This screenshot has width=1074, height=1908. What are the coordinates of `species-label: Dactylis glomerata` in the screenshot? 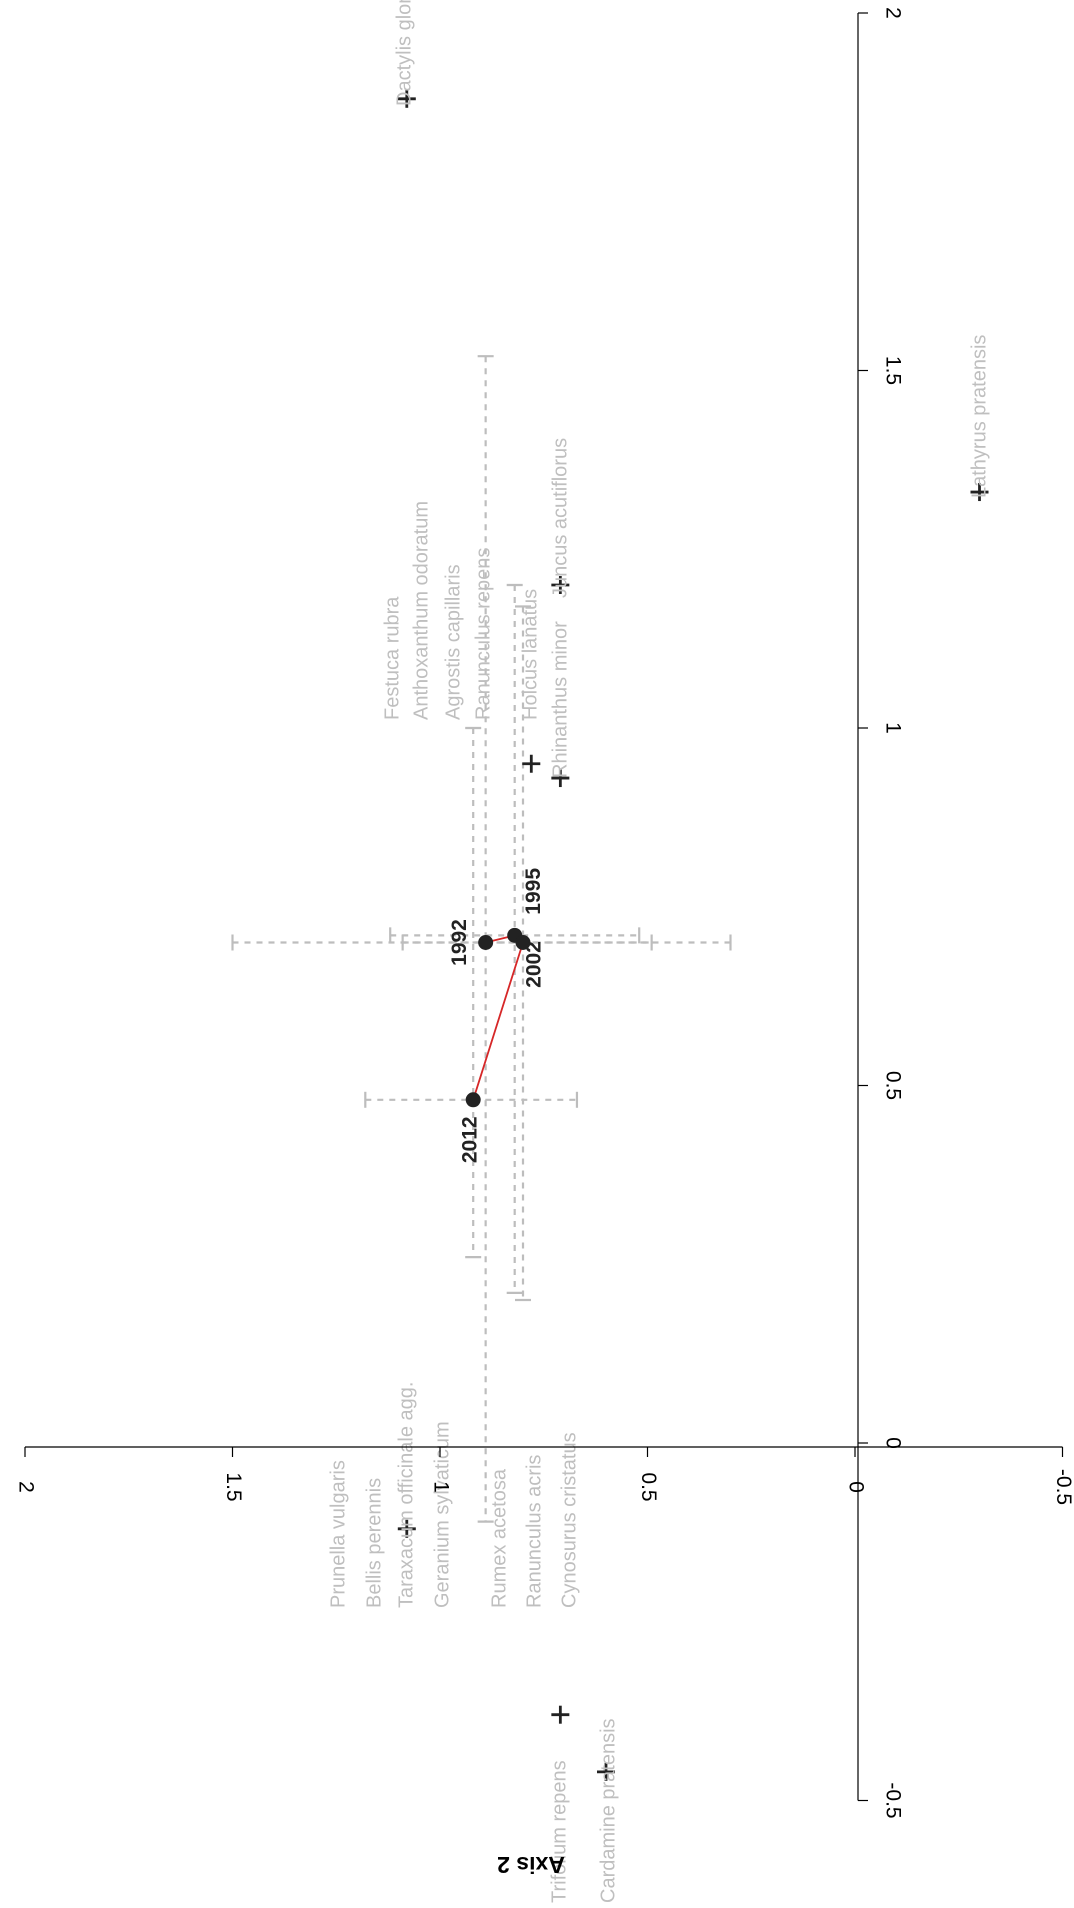 It's located at (404, 53).